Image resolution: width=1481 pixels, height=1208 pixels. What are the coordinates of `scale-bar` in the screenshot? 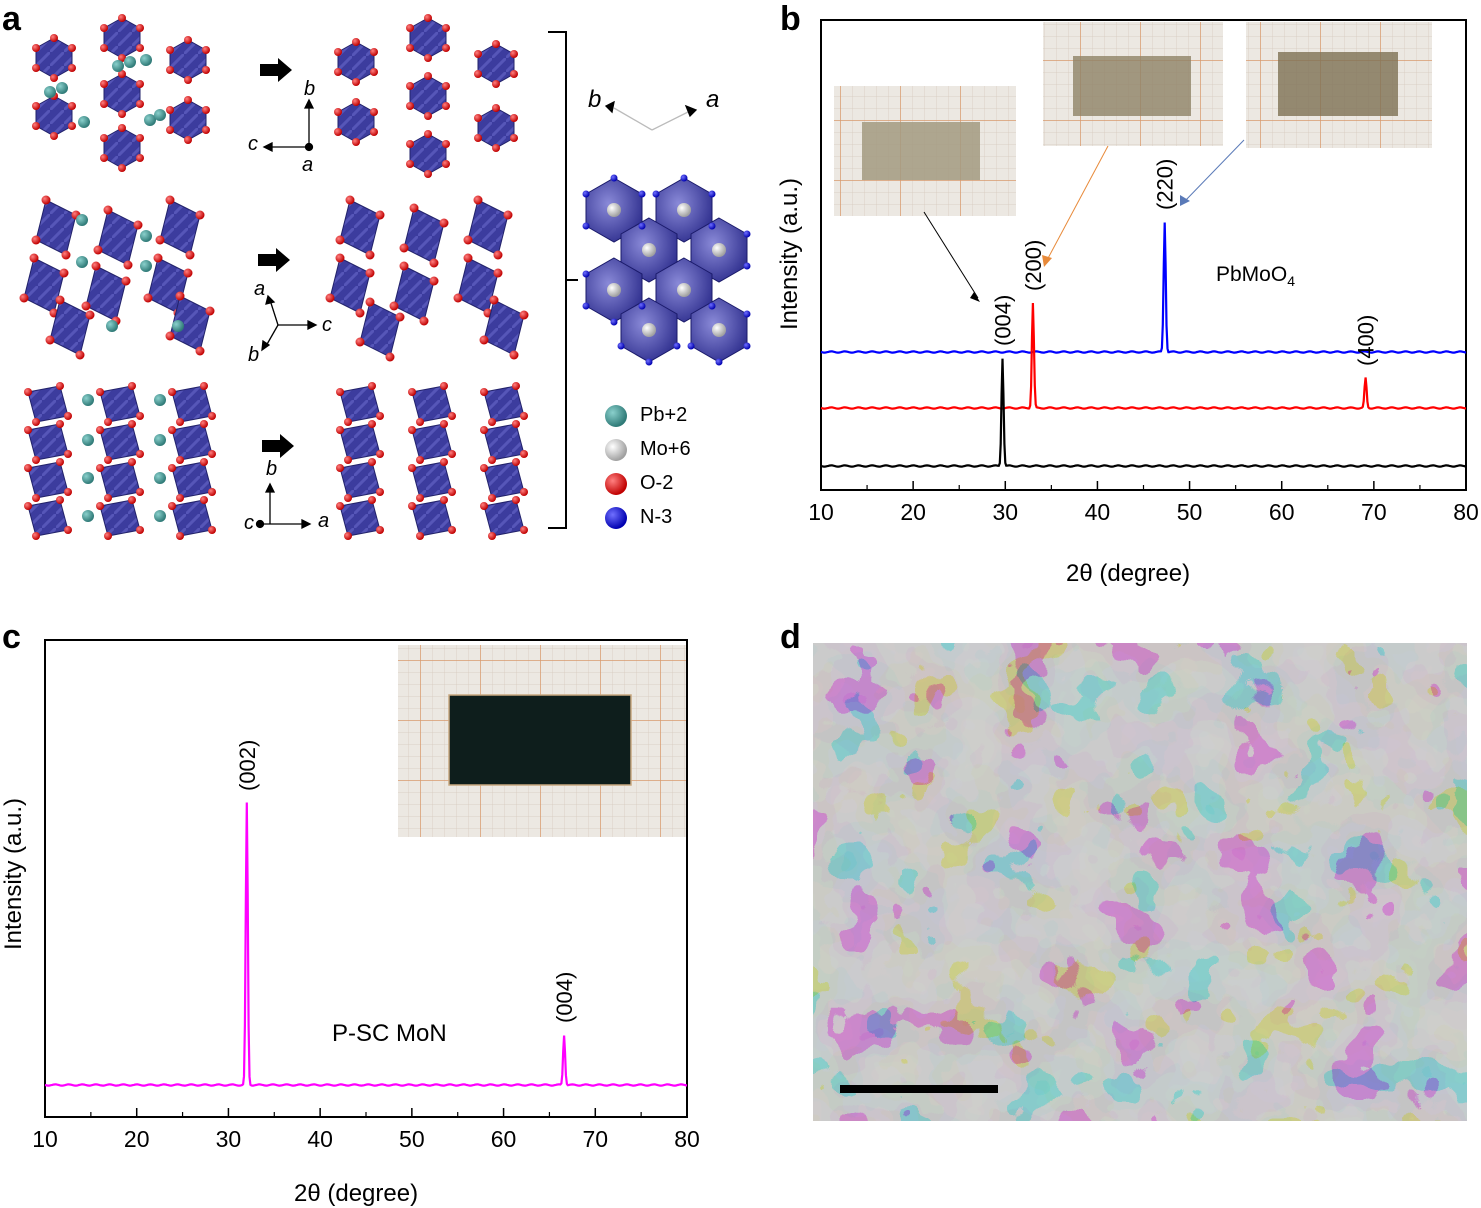 It's located at (919, 1089).